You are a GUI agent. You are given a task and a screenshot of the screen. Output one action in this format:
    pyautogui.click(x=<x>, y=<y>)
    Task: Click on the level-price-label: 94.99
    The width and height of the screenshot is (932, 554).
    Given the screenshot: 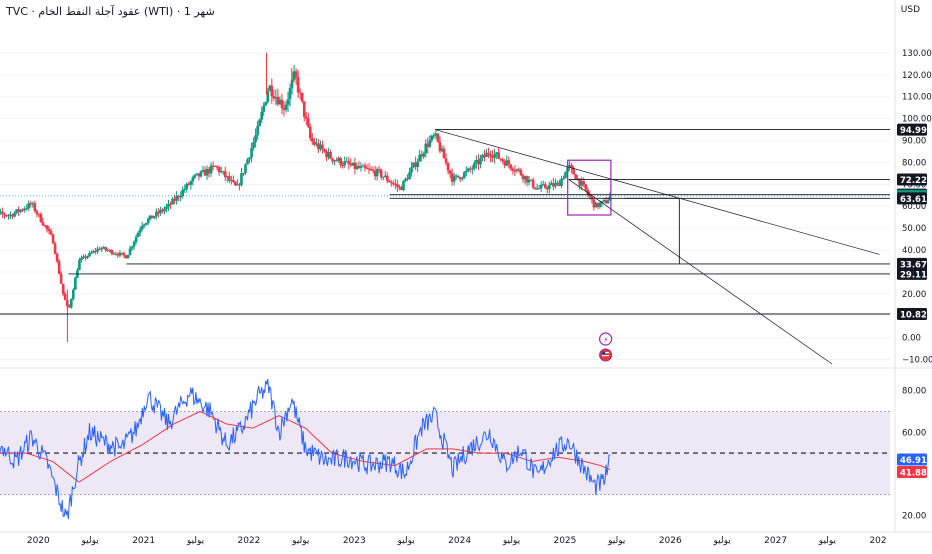 What is the action you would take?
    pyautogui.click(x=913, y=131)
    